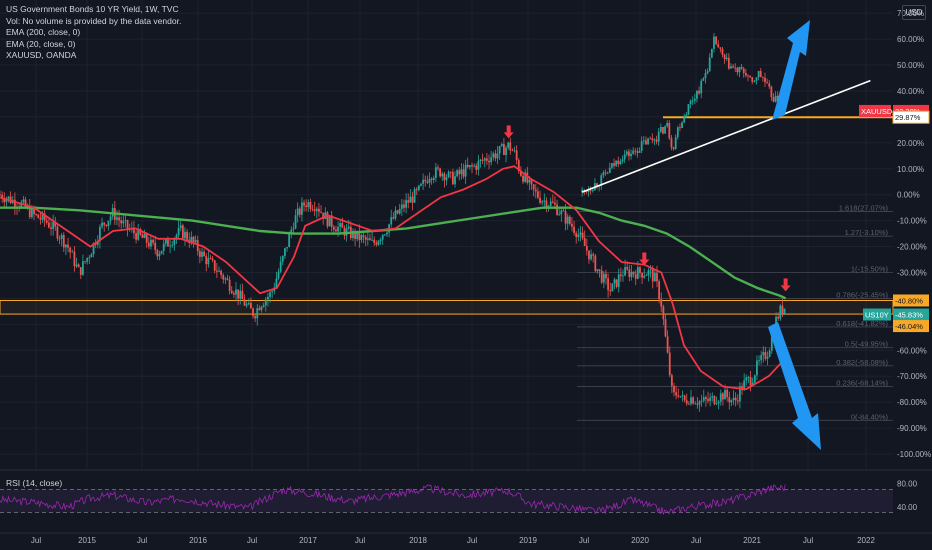  What do you see at coordinates (867, 232) in the screenshot?
I see `fib-level-label: 1.27(-3.10%)` at bounding box center [867, 232].